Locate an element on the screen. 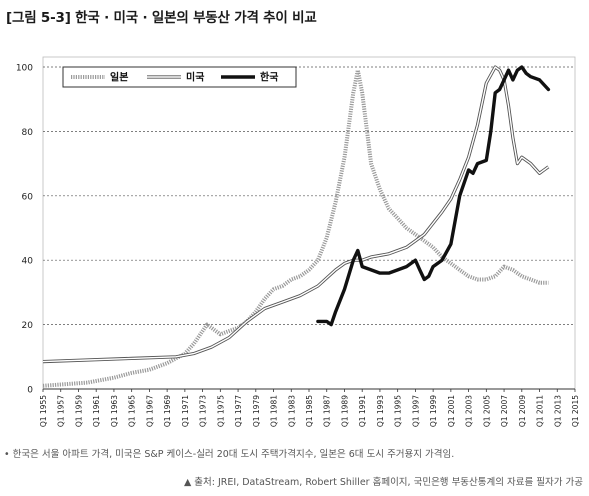 This screenshot has width=589, height=496. y-tick-label-60: 60 is located at coordinates (28, 197).